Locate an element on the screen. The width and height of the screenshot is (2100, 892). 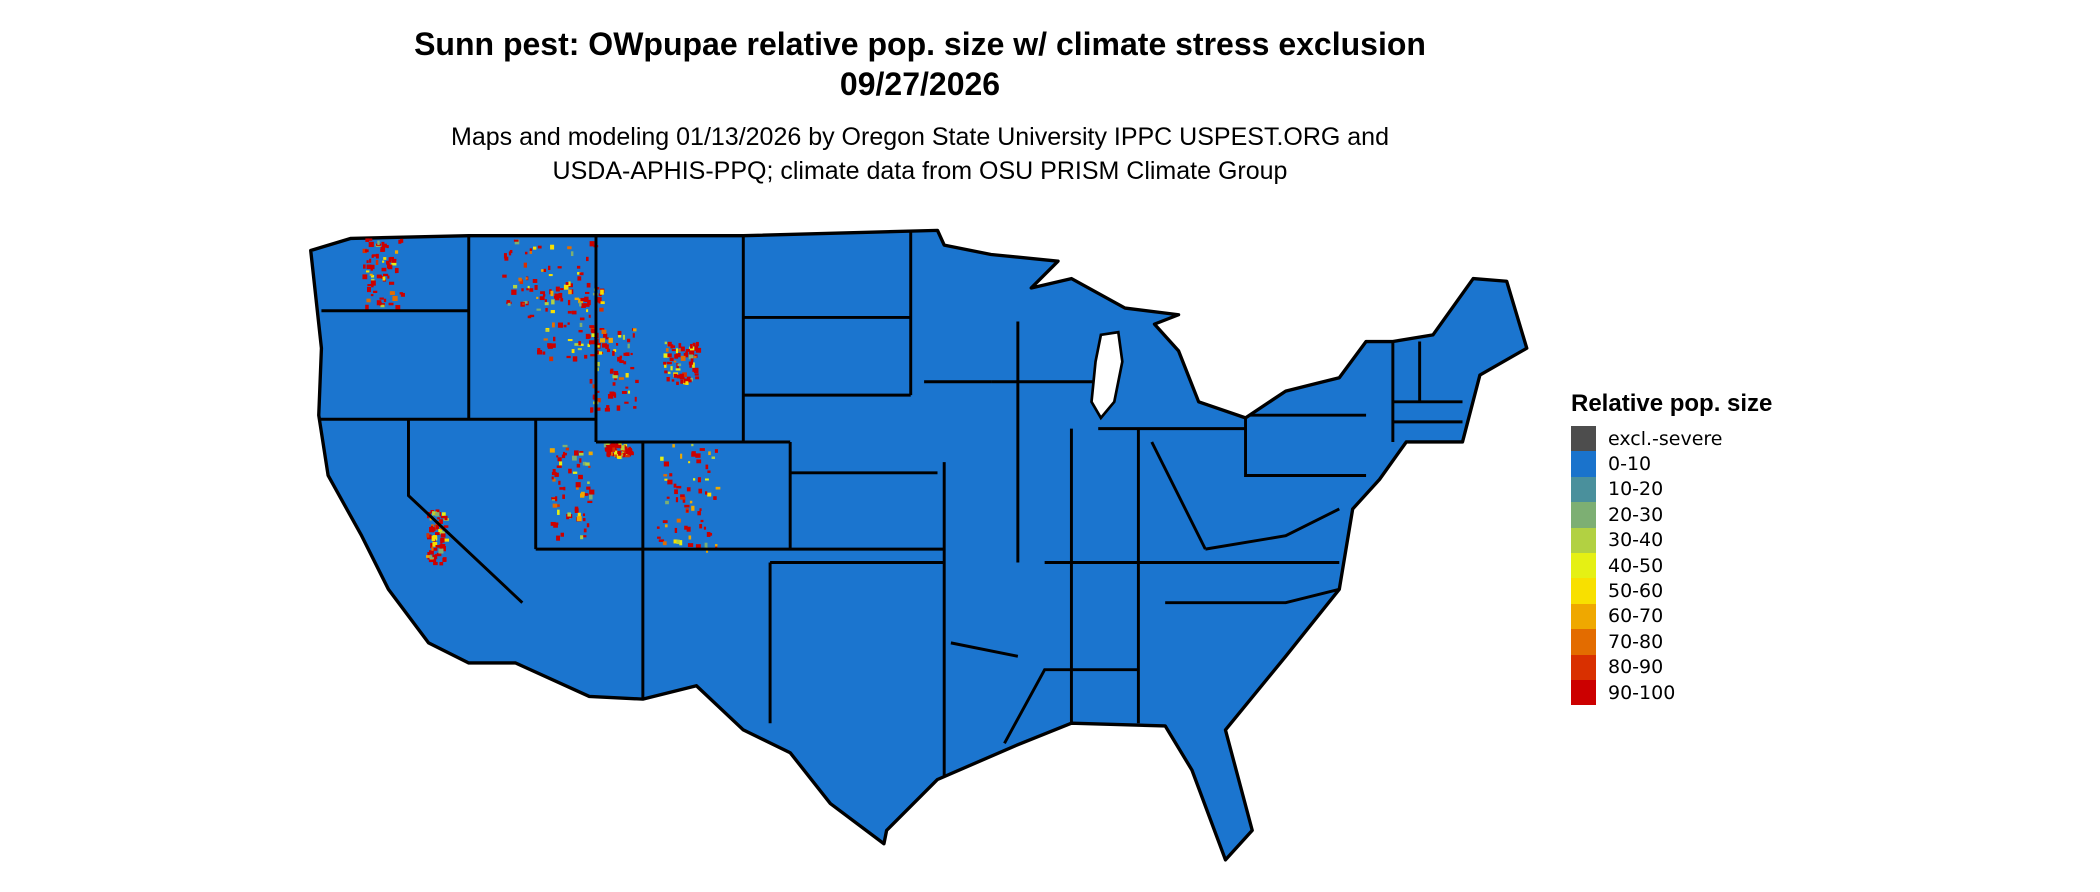
legend-item: 50-60 is located at coordinates (1671, 591).